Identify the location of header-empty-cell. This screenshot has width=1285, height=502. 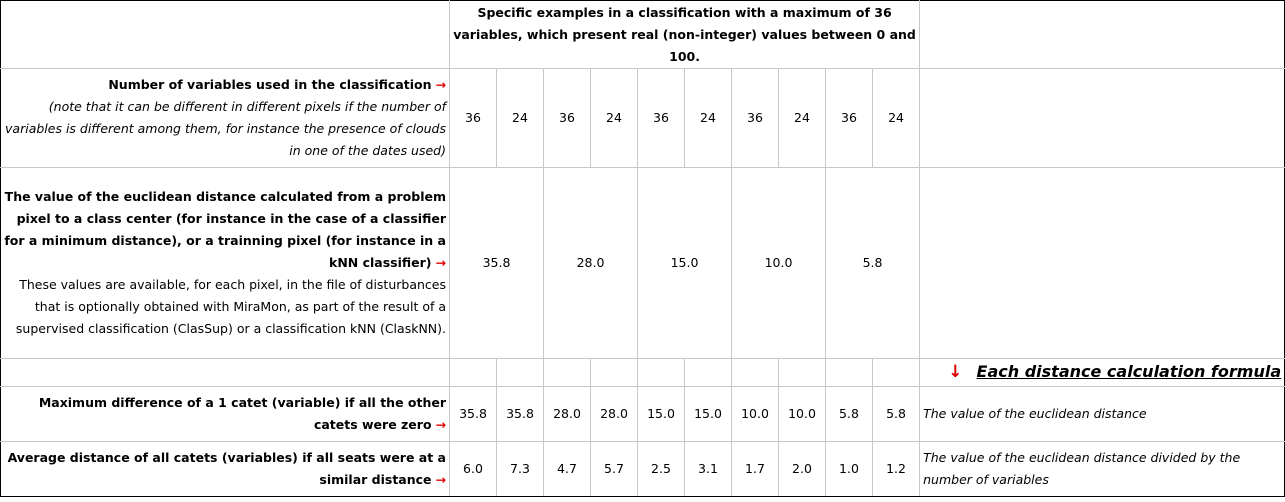
(225, 34).